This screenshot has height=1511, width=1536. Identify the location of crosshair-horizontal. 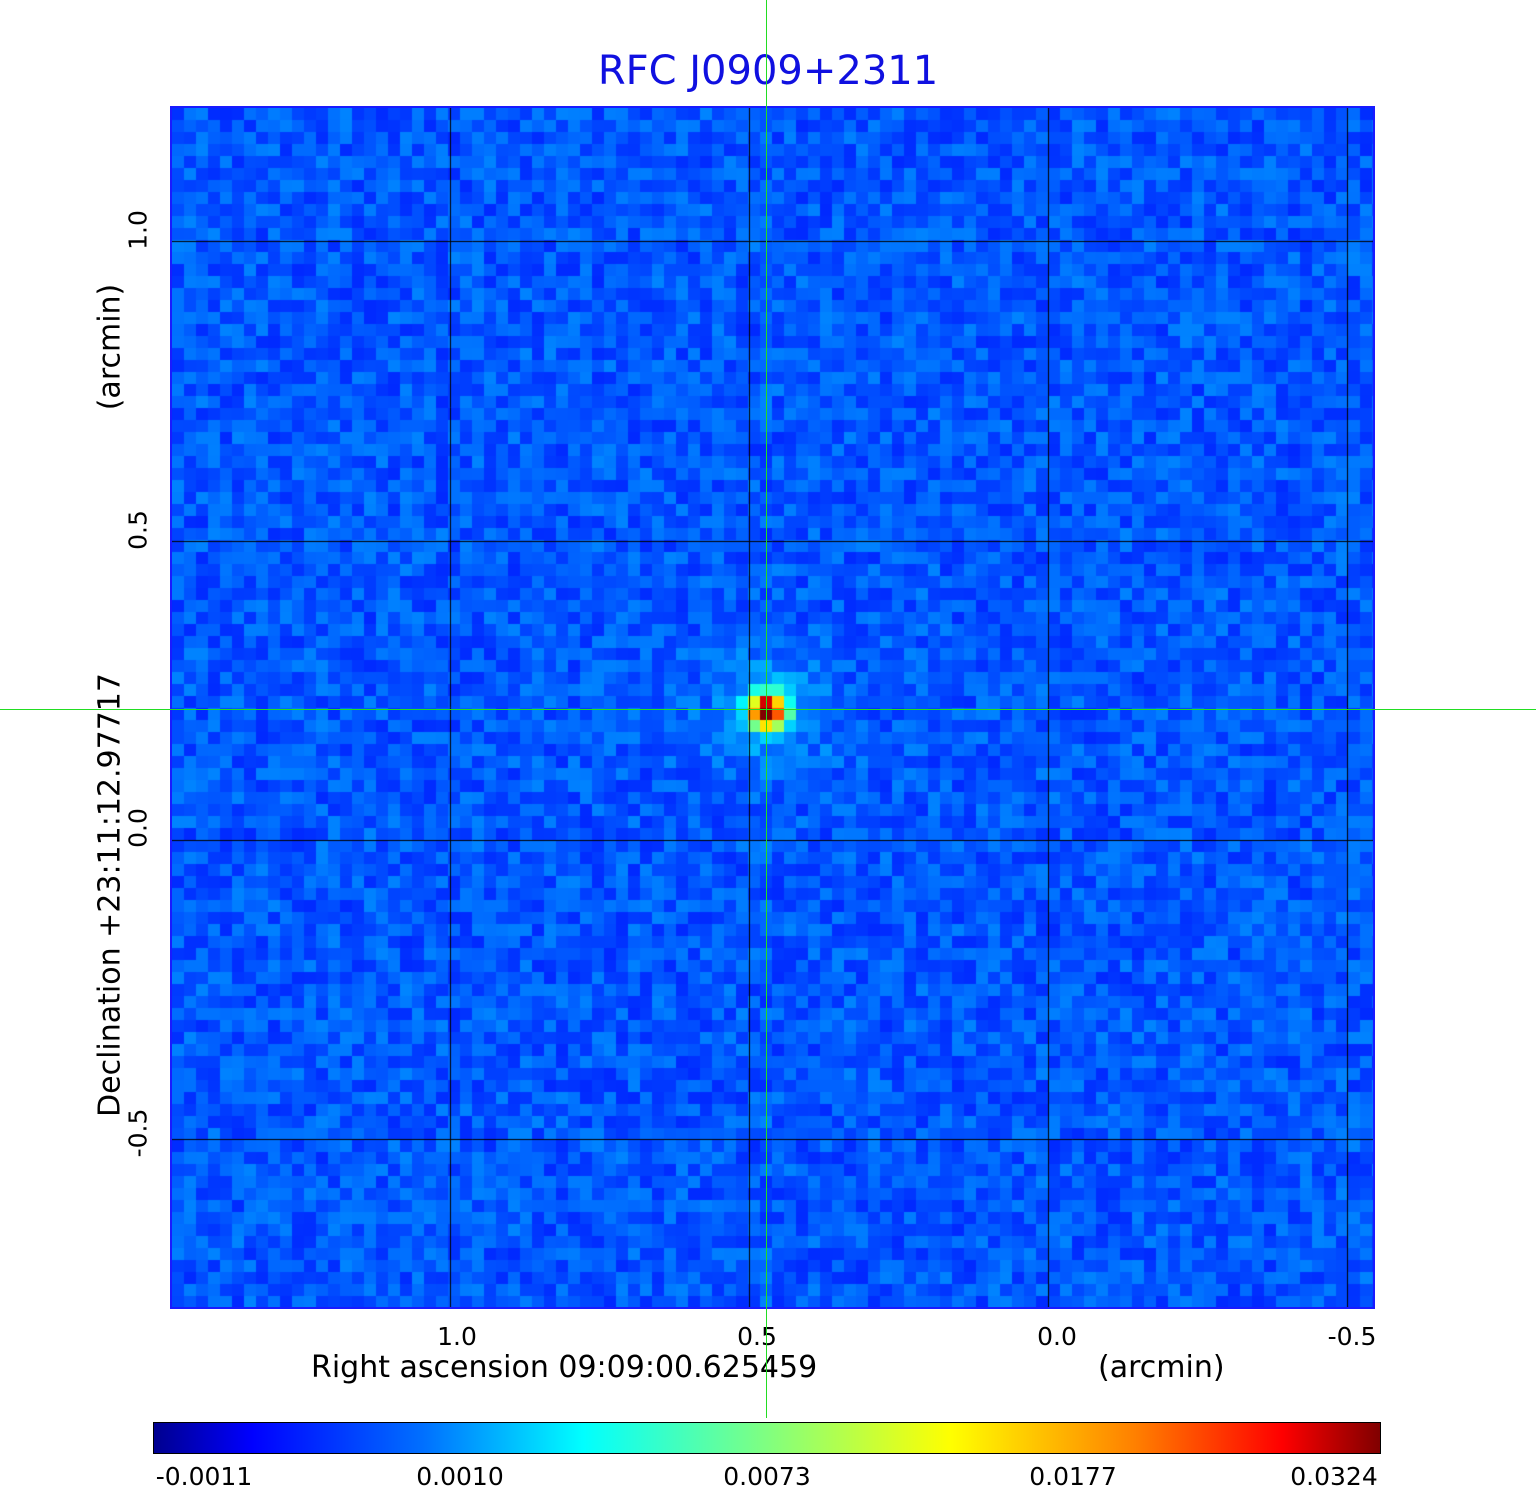
(768, 709).